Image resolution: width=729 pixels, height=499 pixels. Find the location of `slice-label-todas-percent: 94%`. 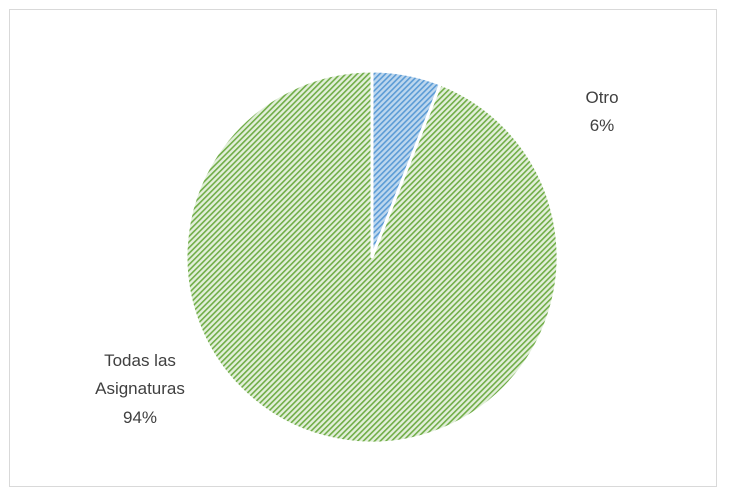

slice-label-todas-percent: 94% is located at coordinates (140, 417).